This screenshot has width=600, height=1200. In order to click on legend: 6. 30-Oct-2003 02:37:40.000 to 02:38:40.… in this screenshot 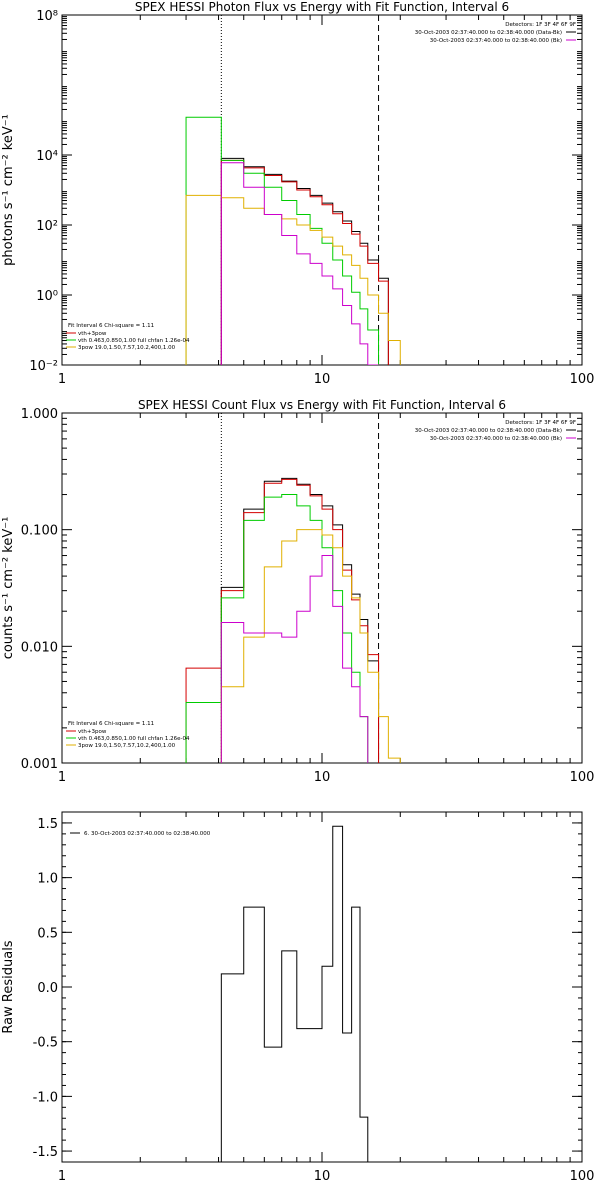, I will do `click(140, 834)`.